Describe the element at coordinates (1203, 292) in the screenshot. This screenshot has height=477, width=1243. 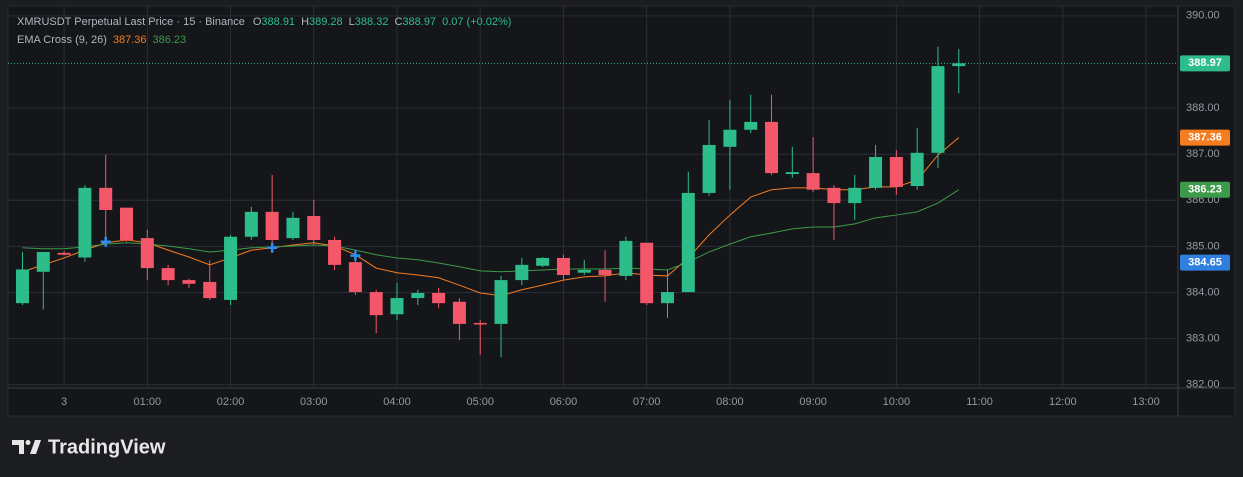
I see `y-tick-label: 384.00` at that location.